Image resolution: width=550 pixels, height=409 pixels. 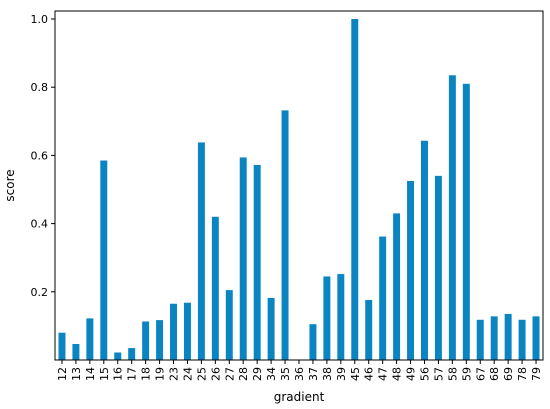 I want to click on x-tick-label: 46, so click(x=369, y=374).